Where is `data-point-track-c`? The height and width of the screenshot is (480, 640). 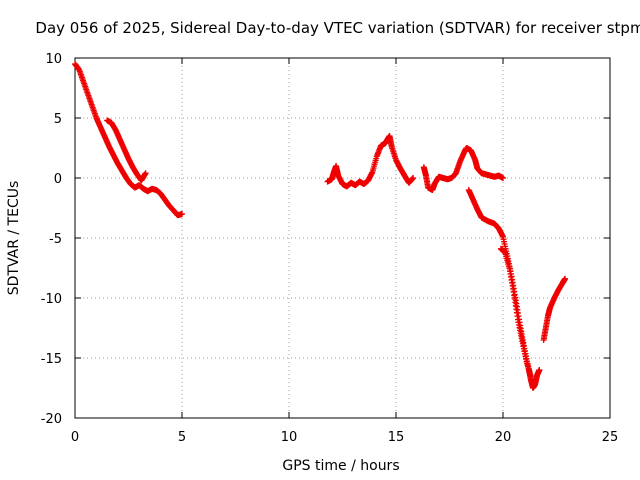 data-point-track-c is located at coordinates (413, 178).